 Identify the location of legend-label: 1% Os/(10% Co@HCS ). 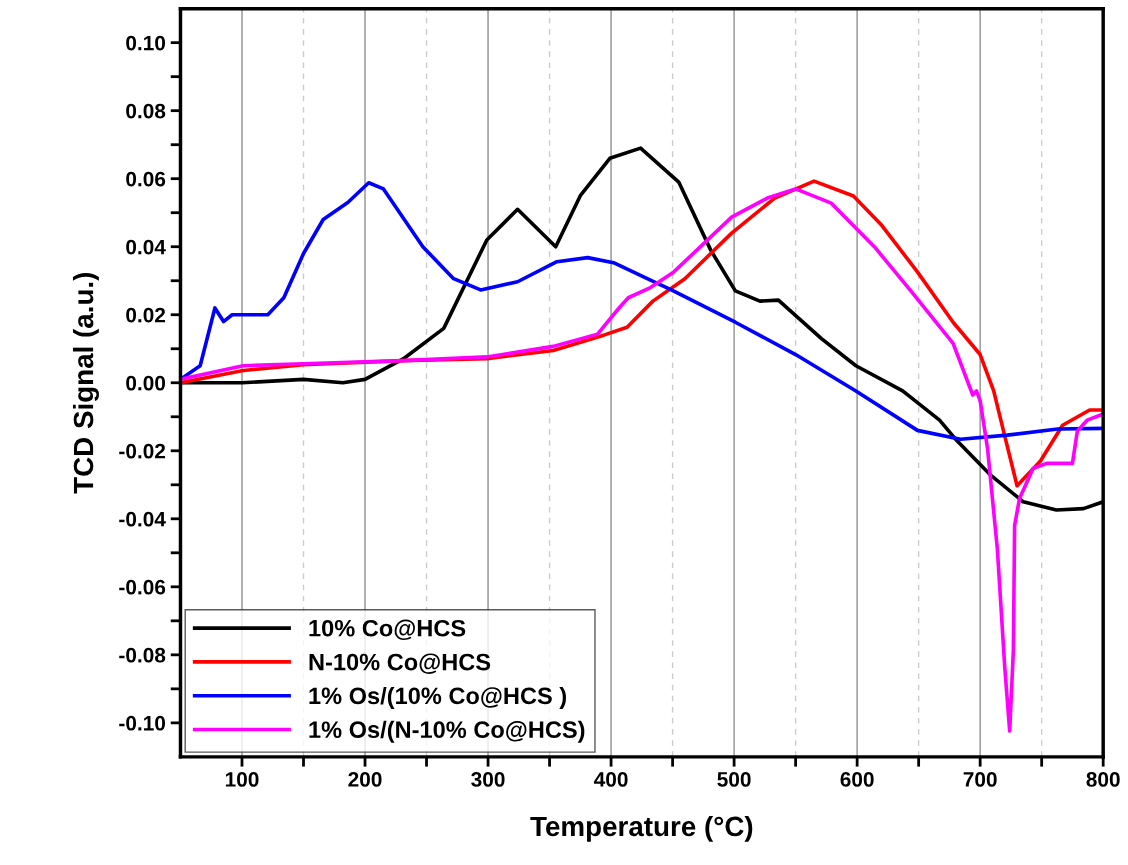
(437, 697).